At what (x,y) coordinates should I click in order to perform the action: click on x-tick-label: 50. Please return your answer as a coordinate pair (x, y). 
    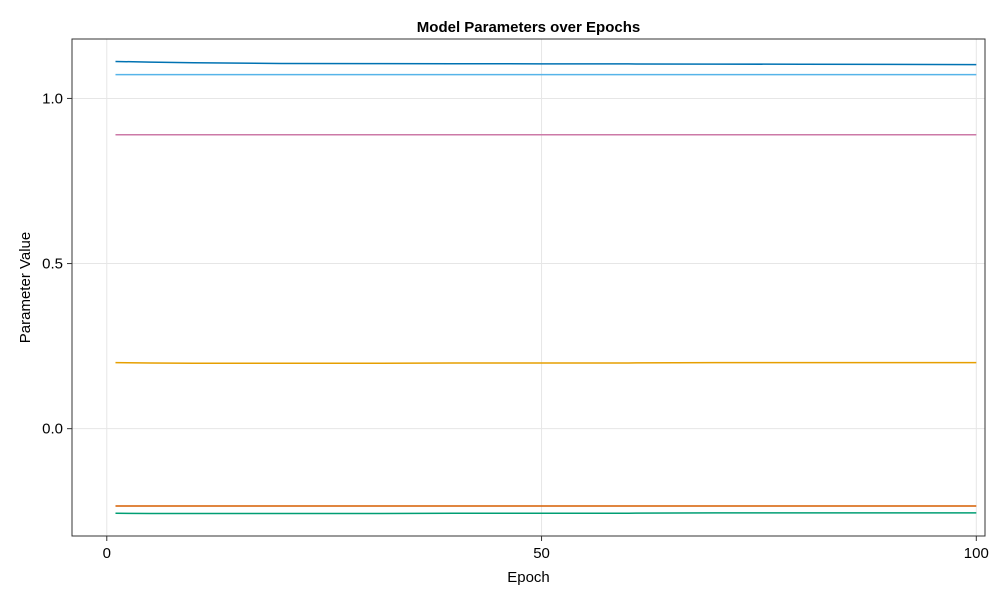
    Looking at the image, I should click on (541, 553).